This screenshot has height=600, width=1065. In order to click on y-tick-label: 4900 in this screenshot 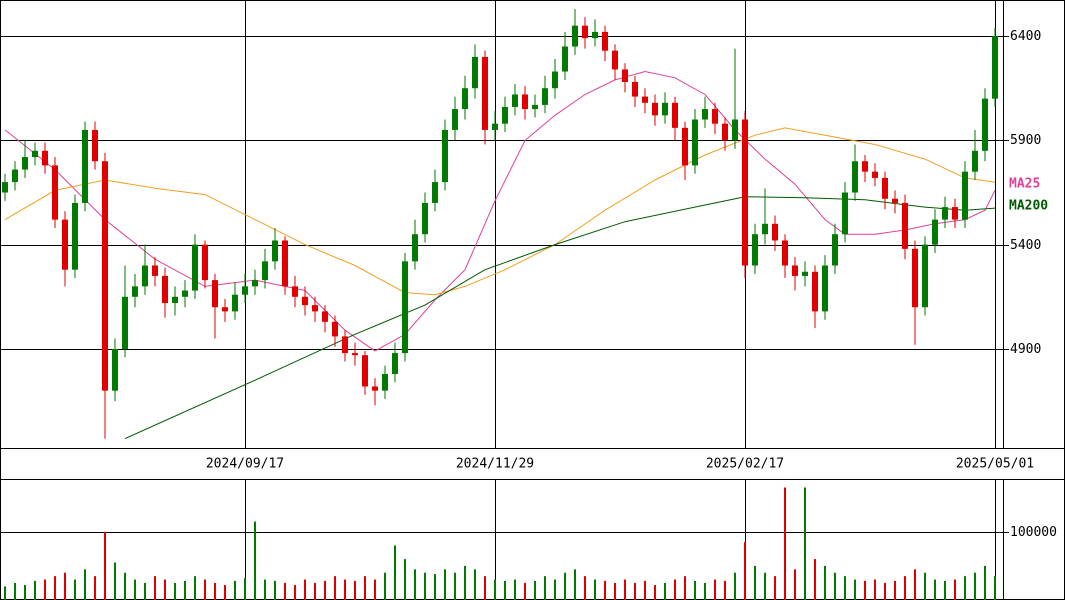, I will do `click(1025, 349)`.